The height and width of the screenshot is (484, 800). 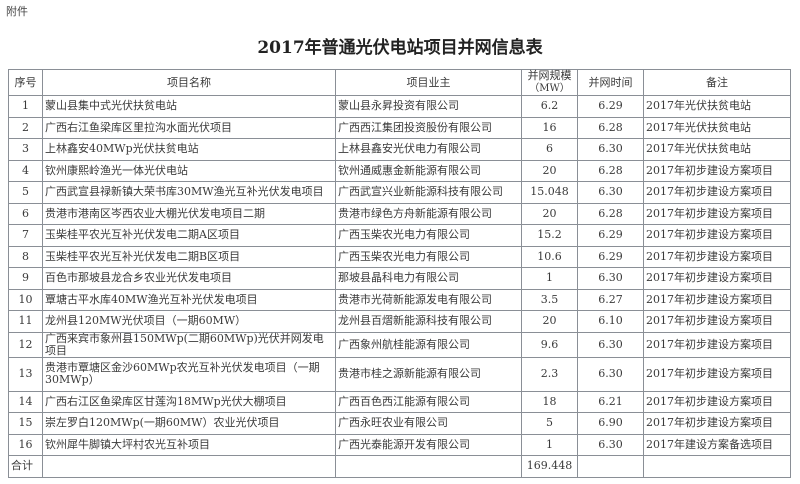 I want to click on header-time: 并网时间, so click(x=610, y=82).